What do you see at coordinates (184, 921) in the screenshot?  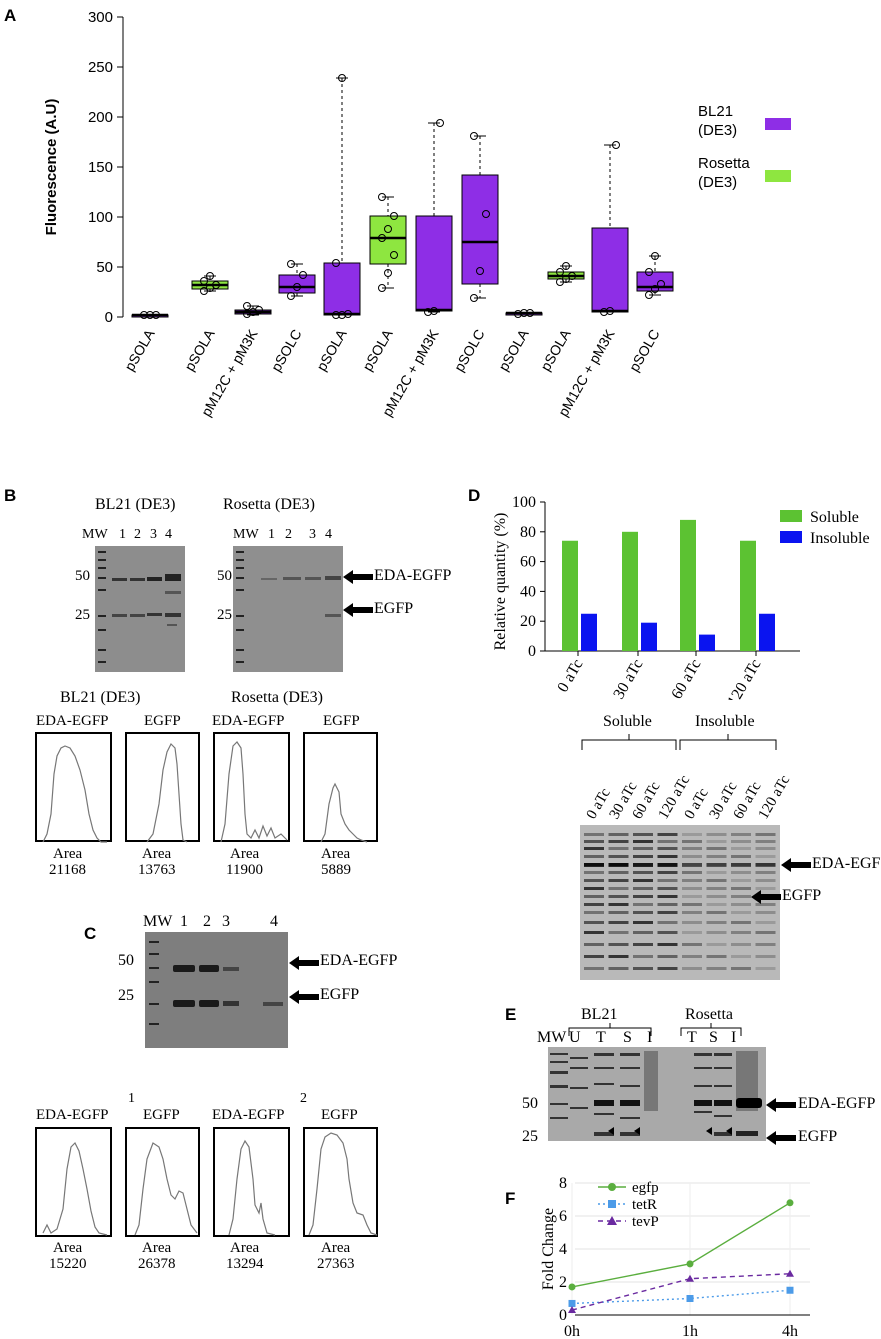 I see `gel-c-lane-1: 1` at bounding box center [184, 921].